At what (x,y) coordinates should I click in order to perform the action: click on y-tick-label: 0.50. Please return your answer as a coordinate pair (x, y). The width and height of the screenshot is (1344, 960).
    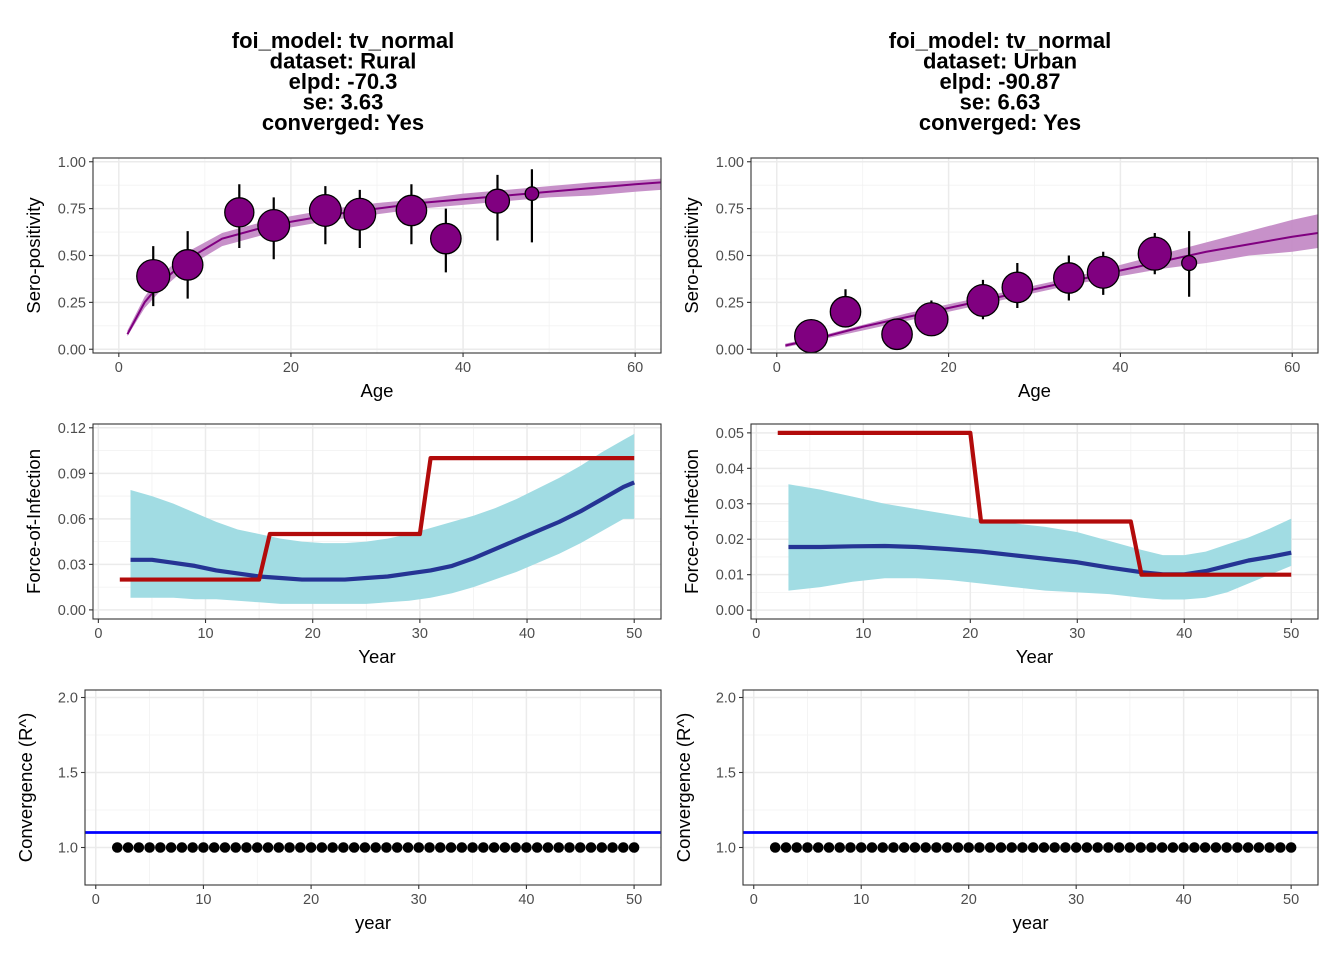
    Looking at the image, I should click on (730, 257).